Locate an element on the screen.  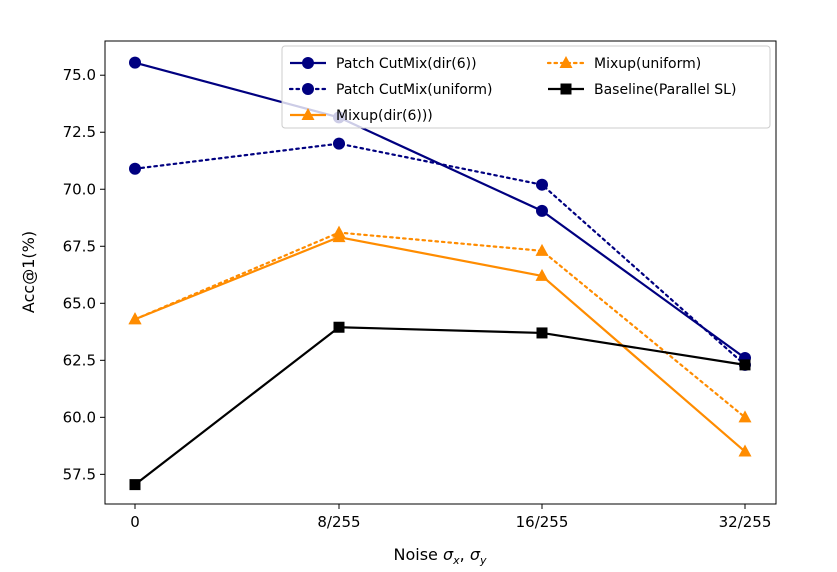
legend-label: Patch CutMix(uniform) is located at coordinates (414, 90).